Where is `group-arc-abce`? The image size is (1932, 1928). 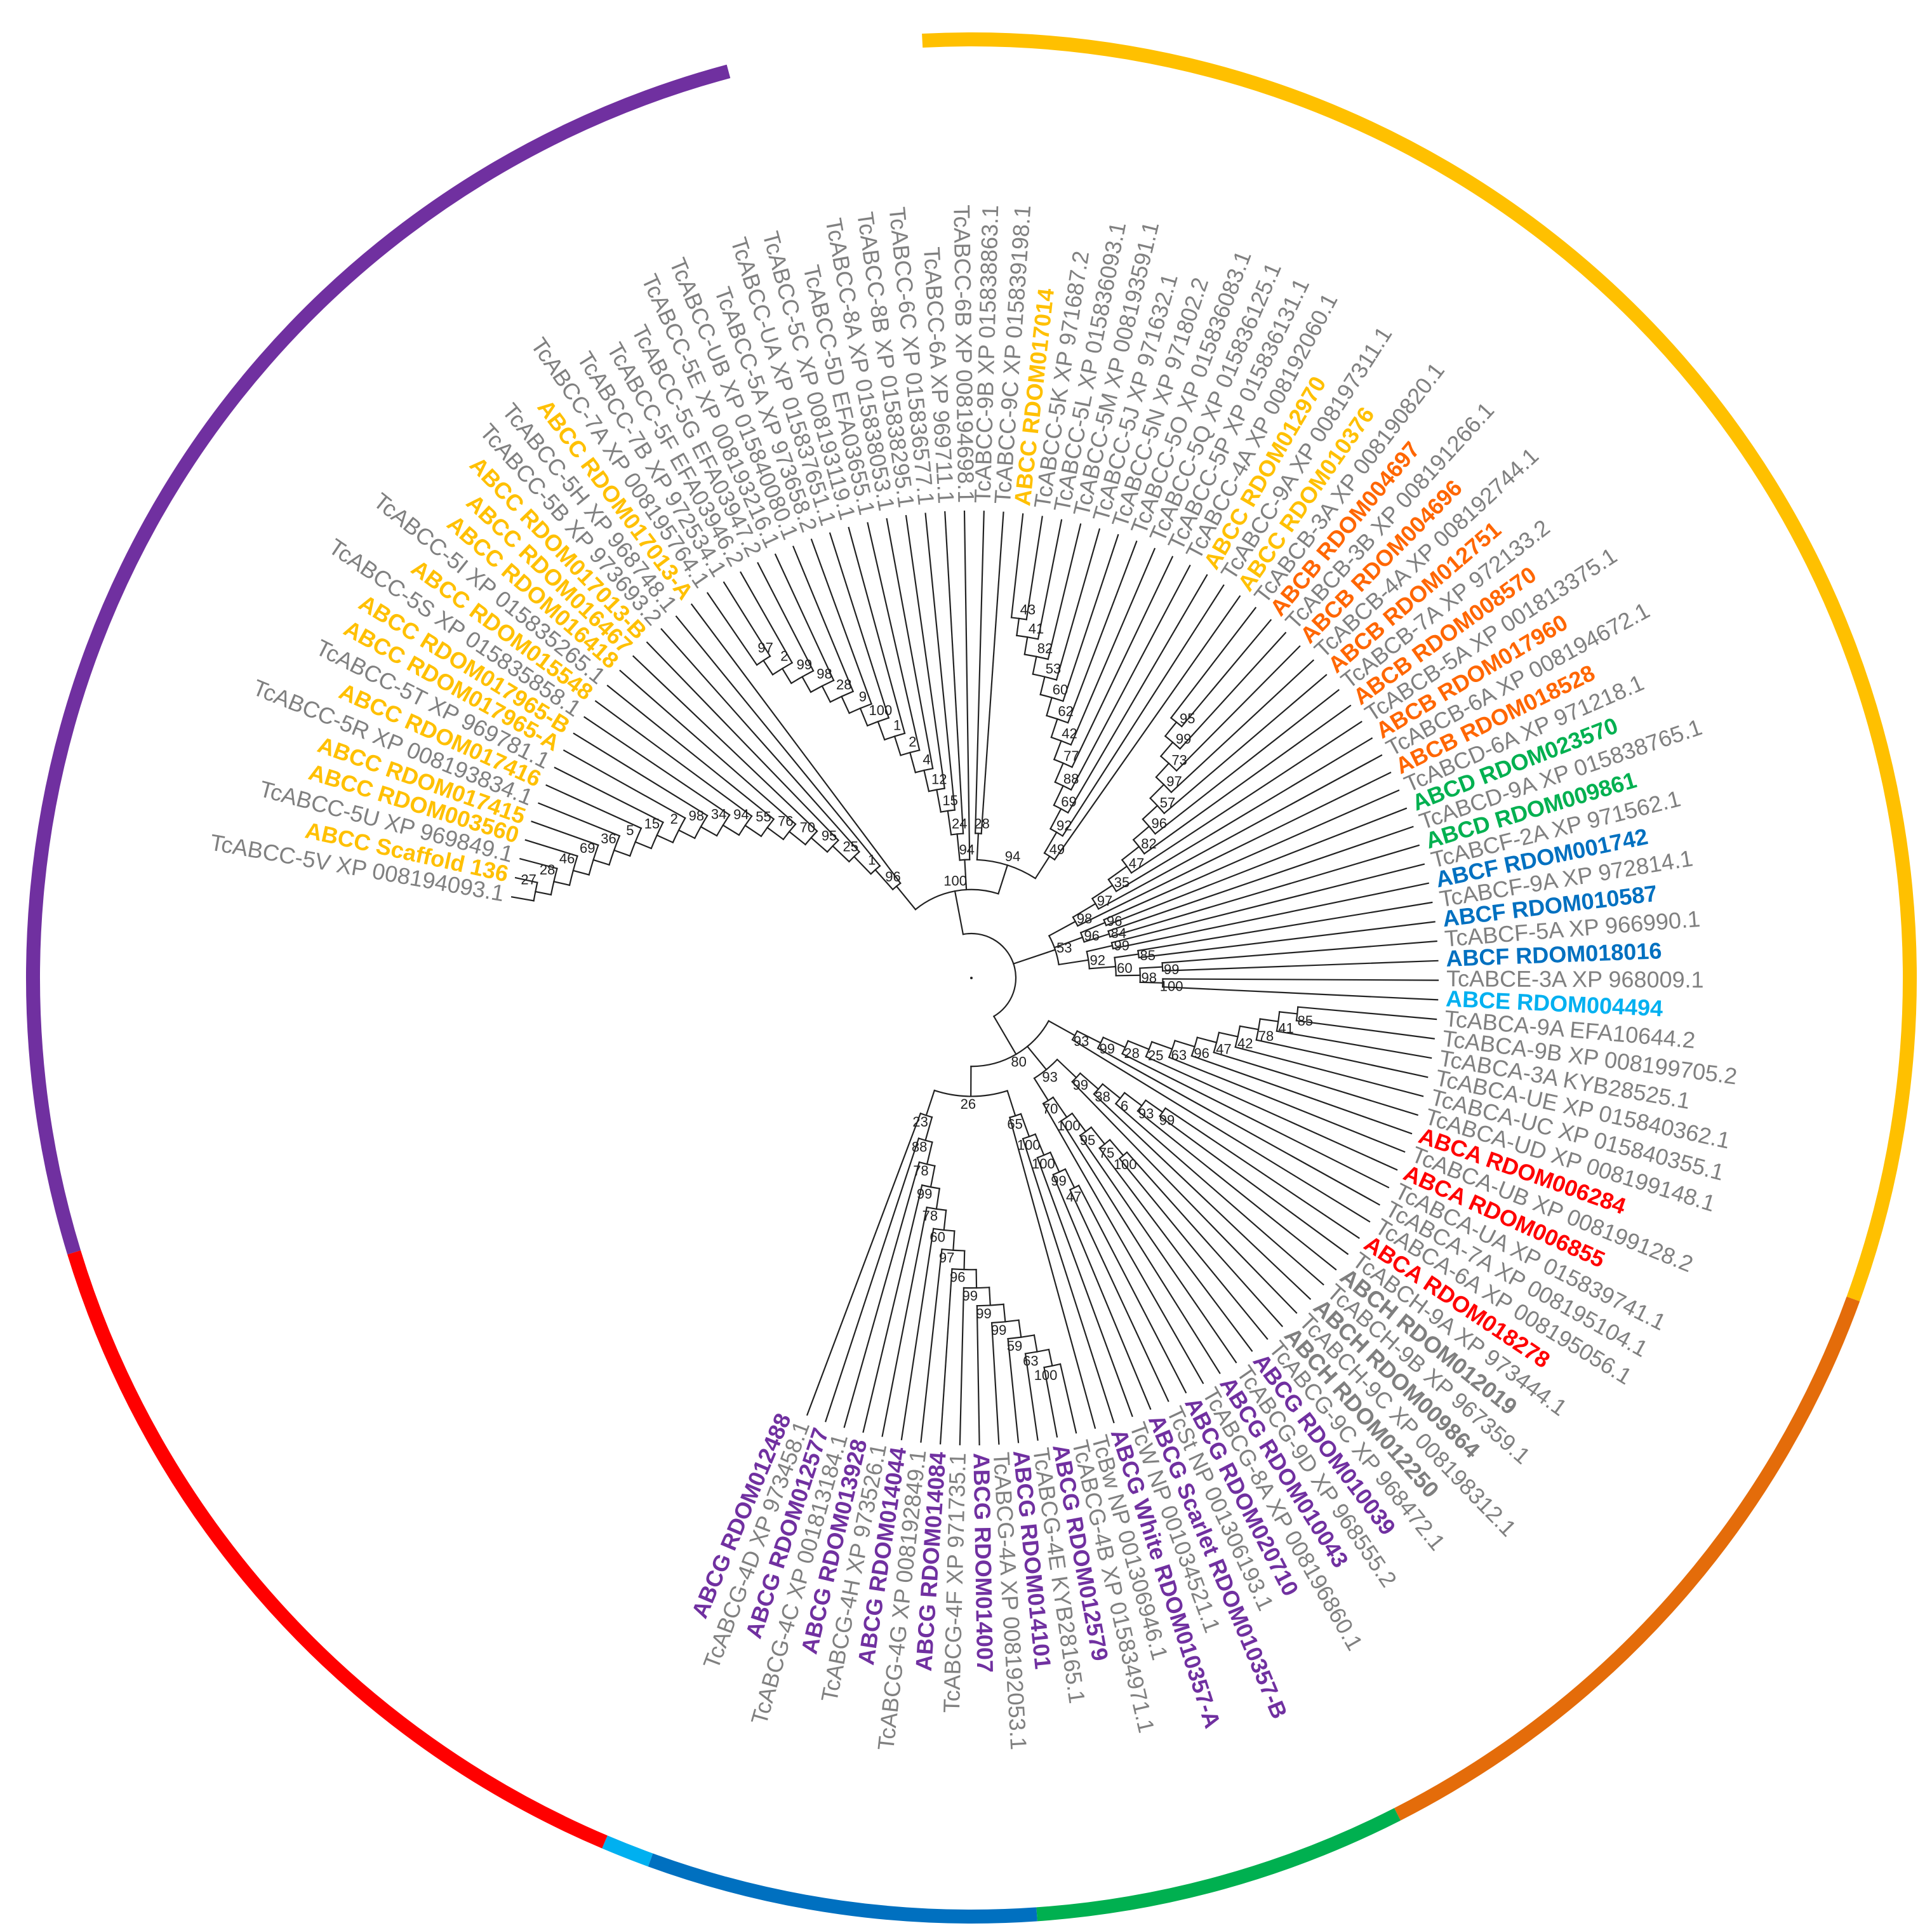
group-arc-abce is located at coordinates (627, 1851).